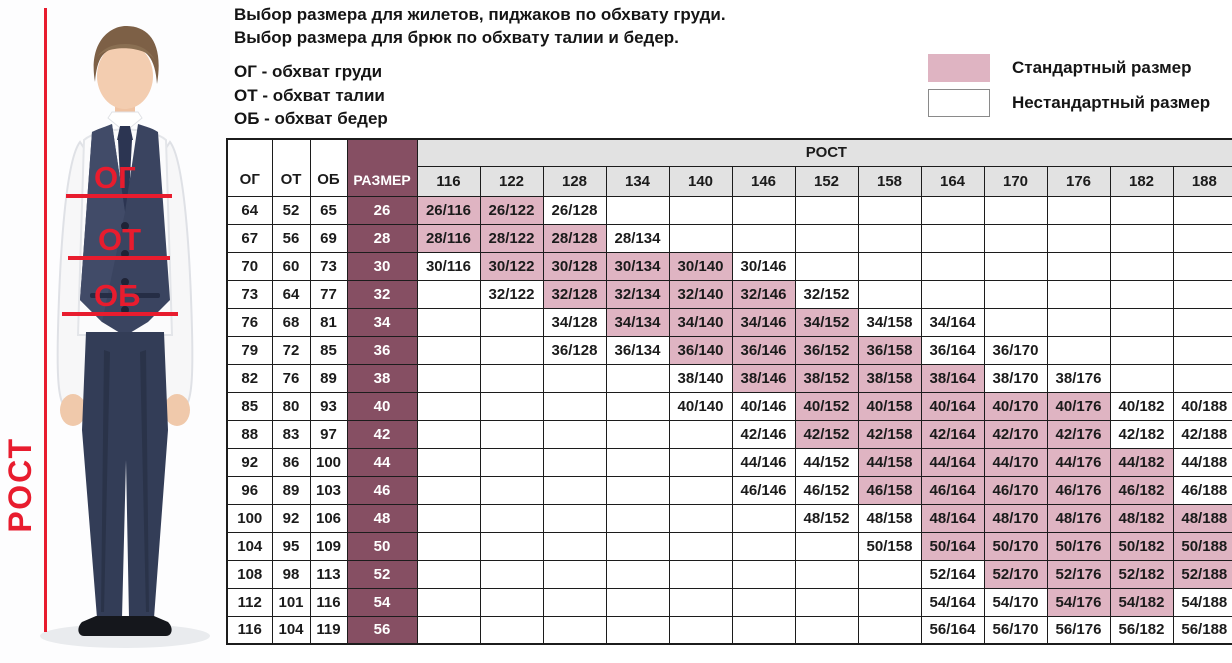  What do you see at coordinates (511, 266) in the screenshot?
I see `size-height-cell: 30/122` at bounding box center [511, 266].